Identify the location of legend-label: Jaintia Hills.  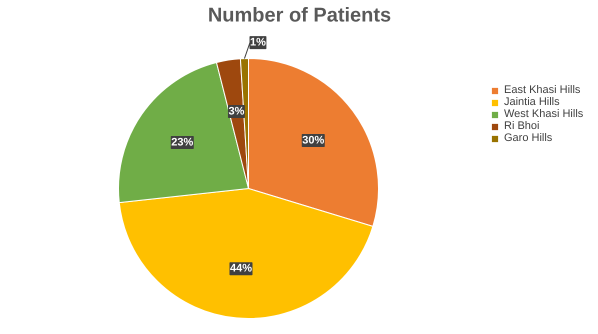
(532, 102).